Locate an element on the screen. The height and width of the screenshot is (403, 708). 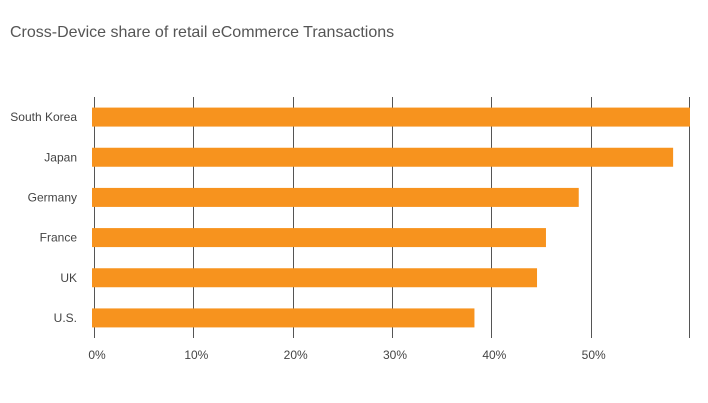
x-tick-label-3: 30% is located at coordinates (395, 355).